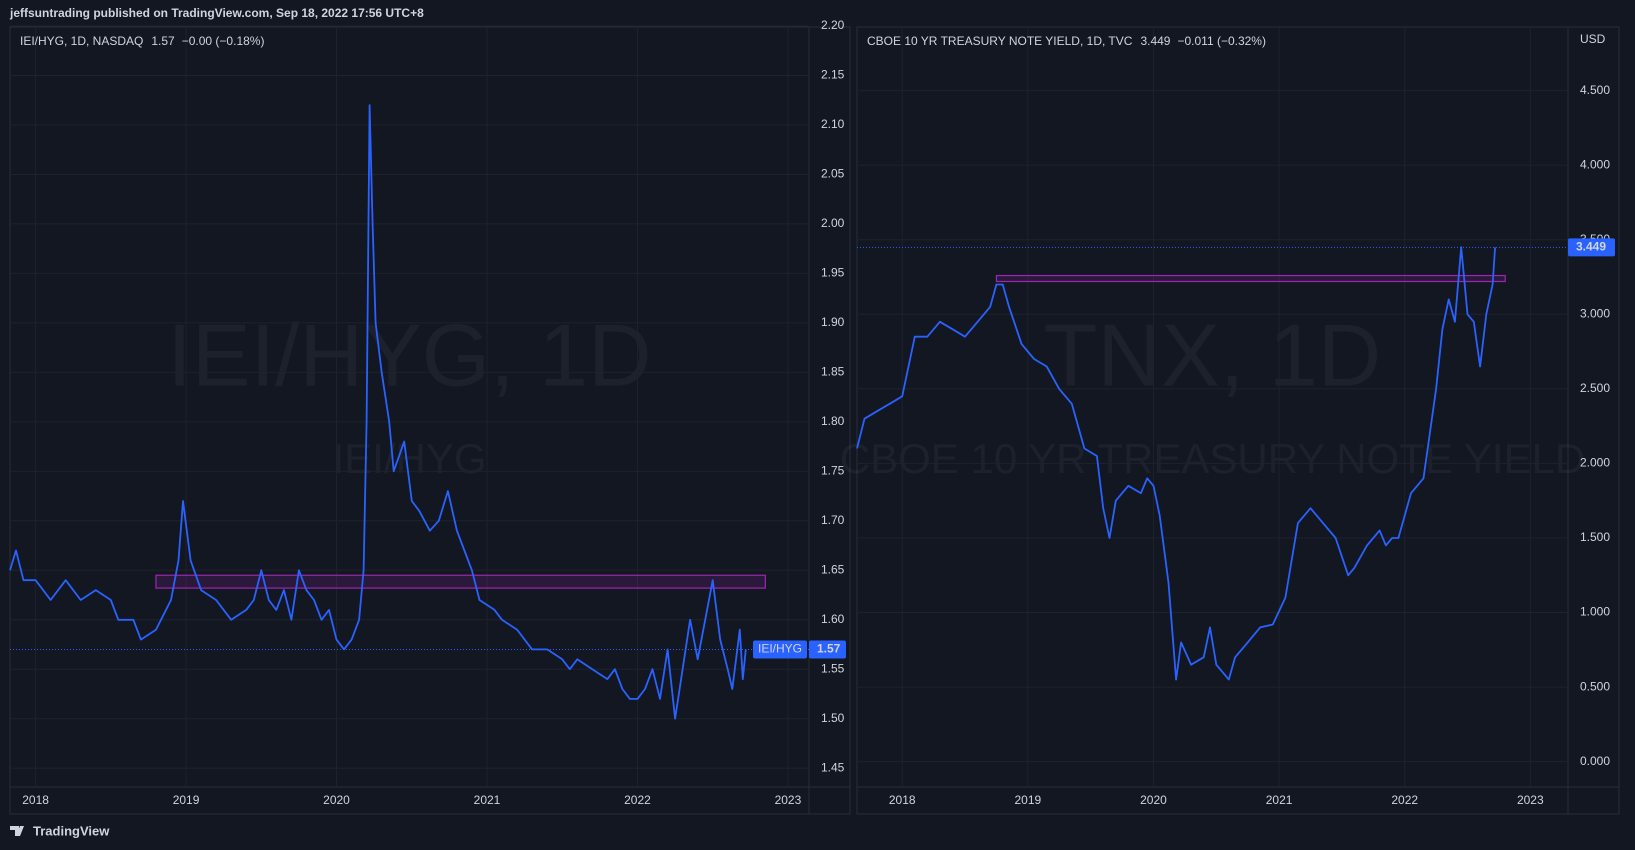 This screenshot has height=850, width=1635. I want to click on y-tick-label: 2.00, so click(833, 223).